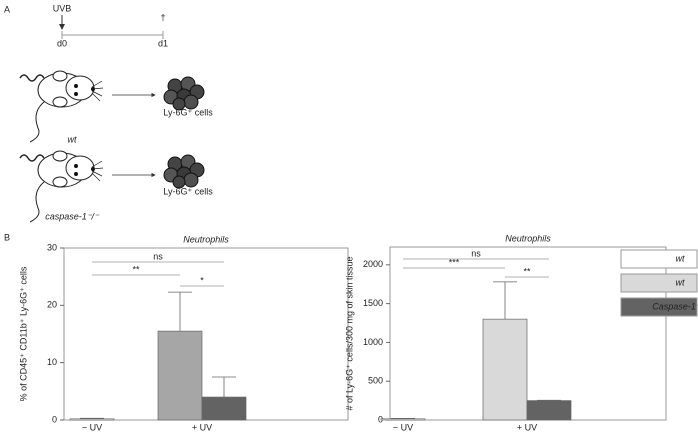 This screenshot has height=433, width=698. What do you see at coordinates (7, 9) in the screenshot?
I see `panel-label: A` at bounding box center [7, 9].